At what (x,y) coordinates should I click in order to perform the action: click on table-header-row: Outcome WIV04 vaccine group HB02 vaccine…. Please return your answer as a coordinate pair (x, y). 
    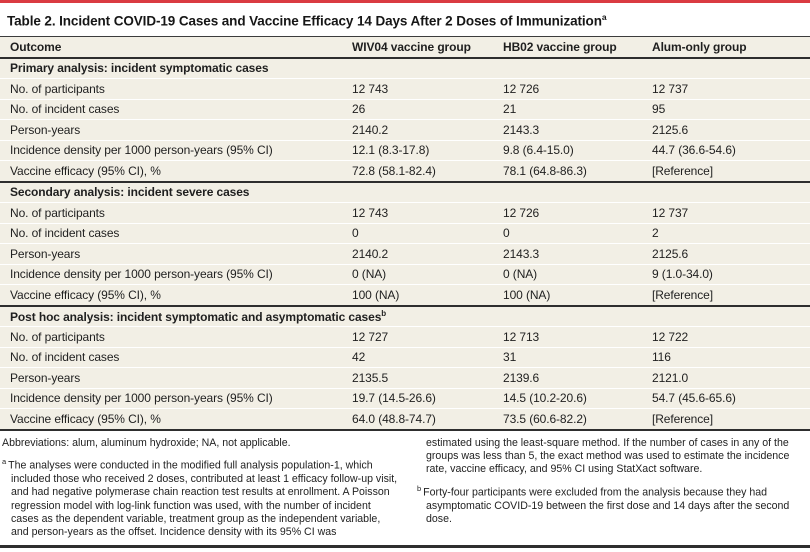
    Looking at the image, I should click on (405, 47).